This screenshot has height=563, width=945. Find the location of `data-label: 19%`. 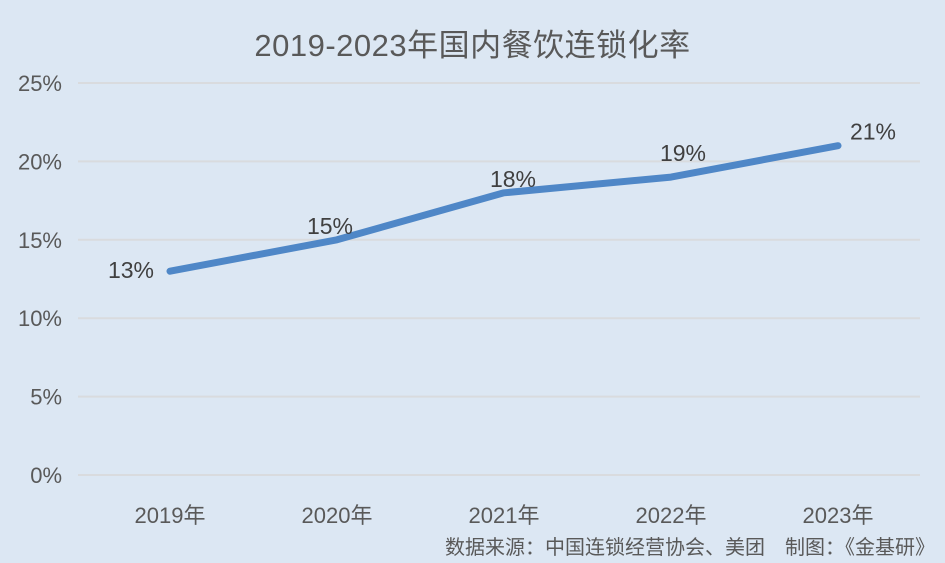

data-label: 19% is located at coordinates (683, 153).